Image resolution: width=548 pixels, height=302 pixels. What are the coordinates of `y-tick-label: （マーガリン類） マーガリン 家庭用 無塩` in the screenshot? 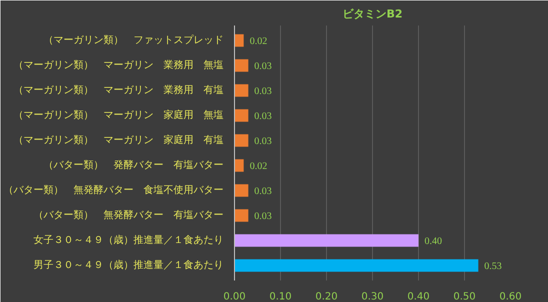 It's located at (119, 115).